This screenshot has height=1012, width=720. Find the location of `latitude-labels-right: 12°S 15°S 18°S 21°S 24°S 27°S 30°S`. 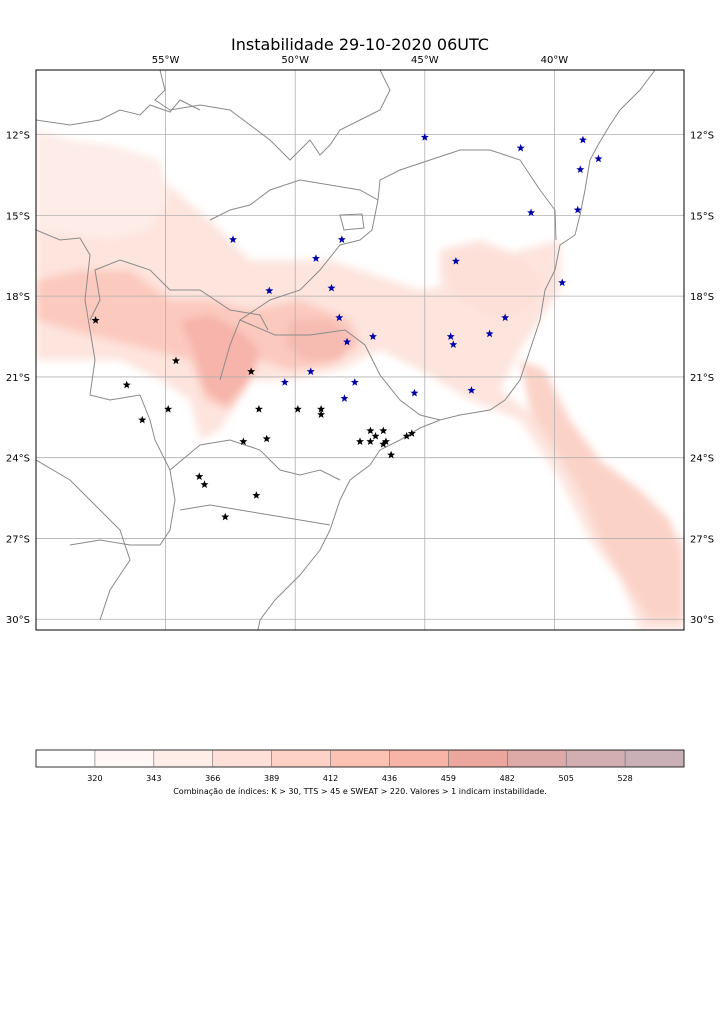

latitude-labels-right: 12°S 15°S 18°S 21°S 24°S 27°S 30°S is located at coordinates (702, 379).